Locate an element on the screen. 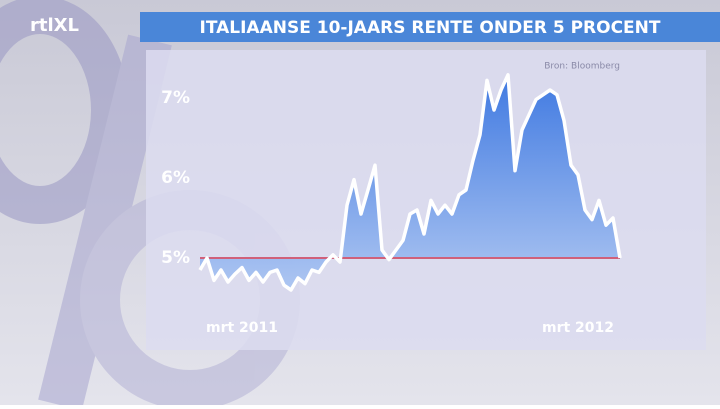 Image resolution: width=720 pixels, height=409 pixels. x-tick-label: mrt 2011 is located at coordinates (242, 328).